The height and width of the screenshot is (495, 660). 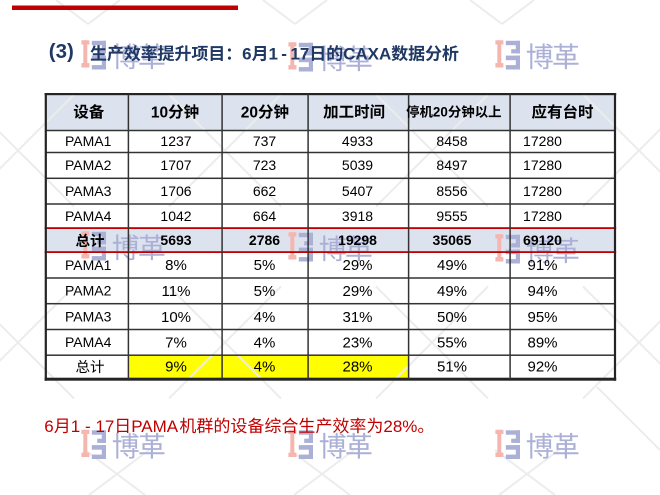 I want to click on svg-text: 723, so click(x=265, y=165).